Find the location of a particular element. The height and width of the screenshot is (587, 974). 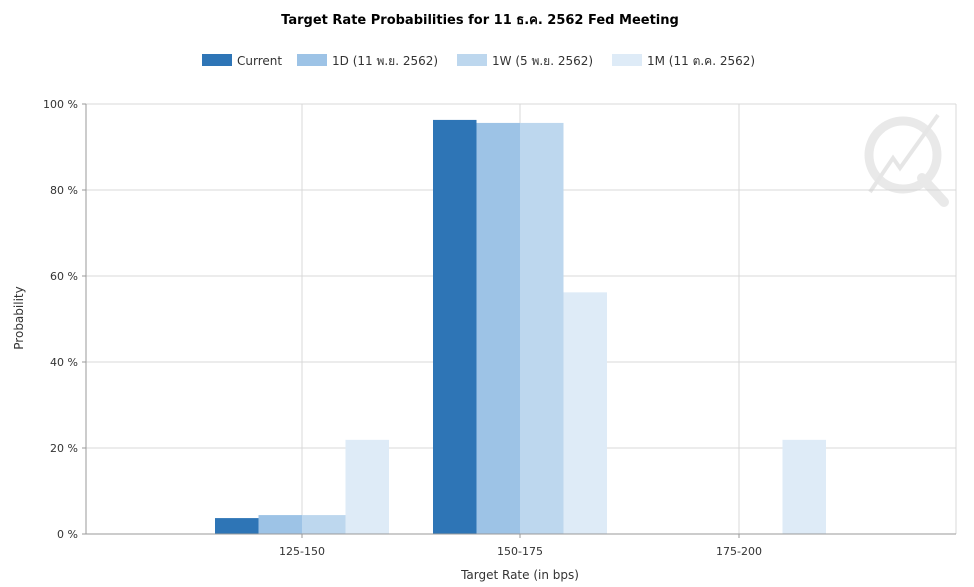

legend-label-1: 1D (11 พ.ย. 2562) is located at coordinates (385, 61).